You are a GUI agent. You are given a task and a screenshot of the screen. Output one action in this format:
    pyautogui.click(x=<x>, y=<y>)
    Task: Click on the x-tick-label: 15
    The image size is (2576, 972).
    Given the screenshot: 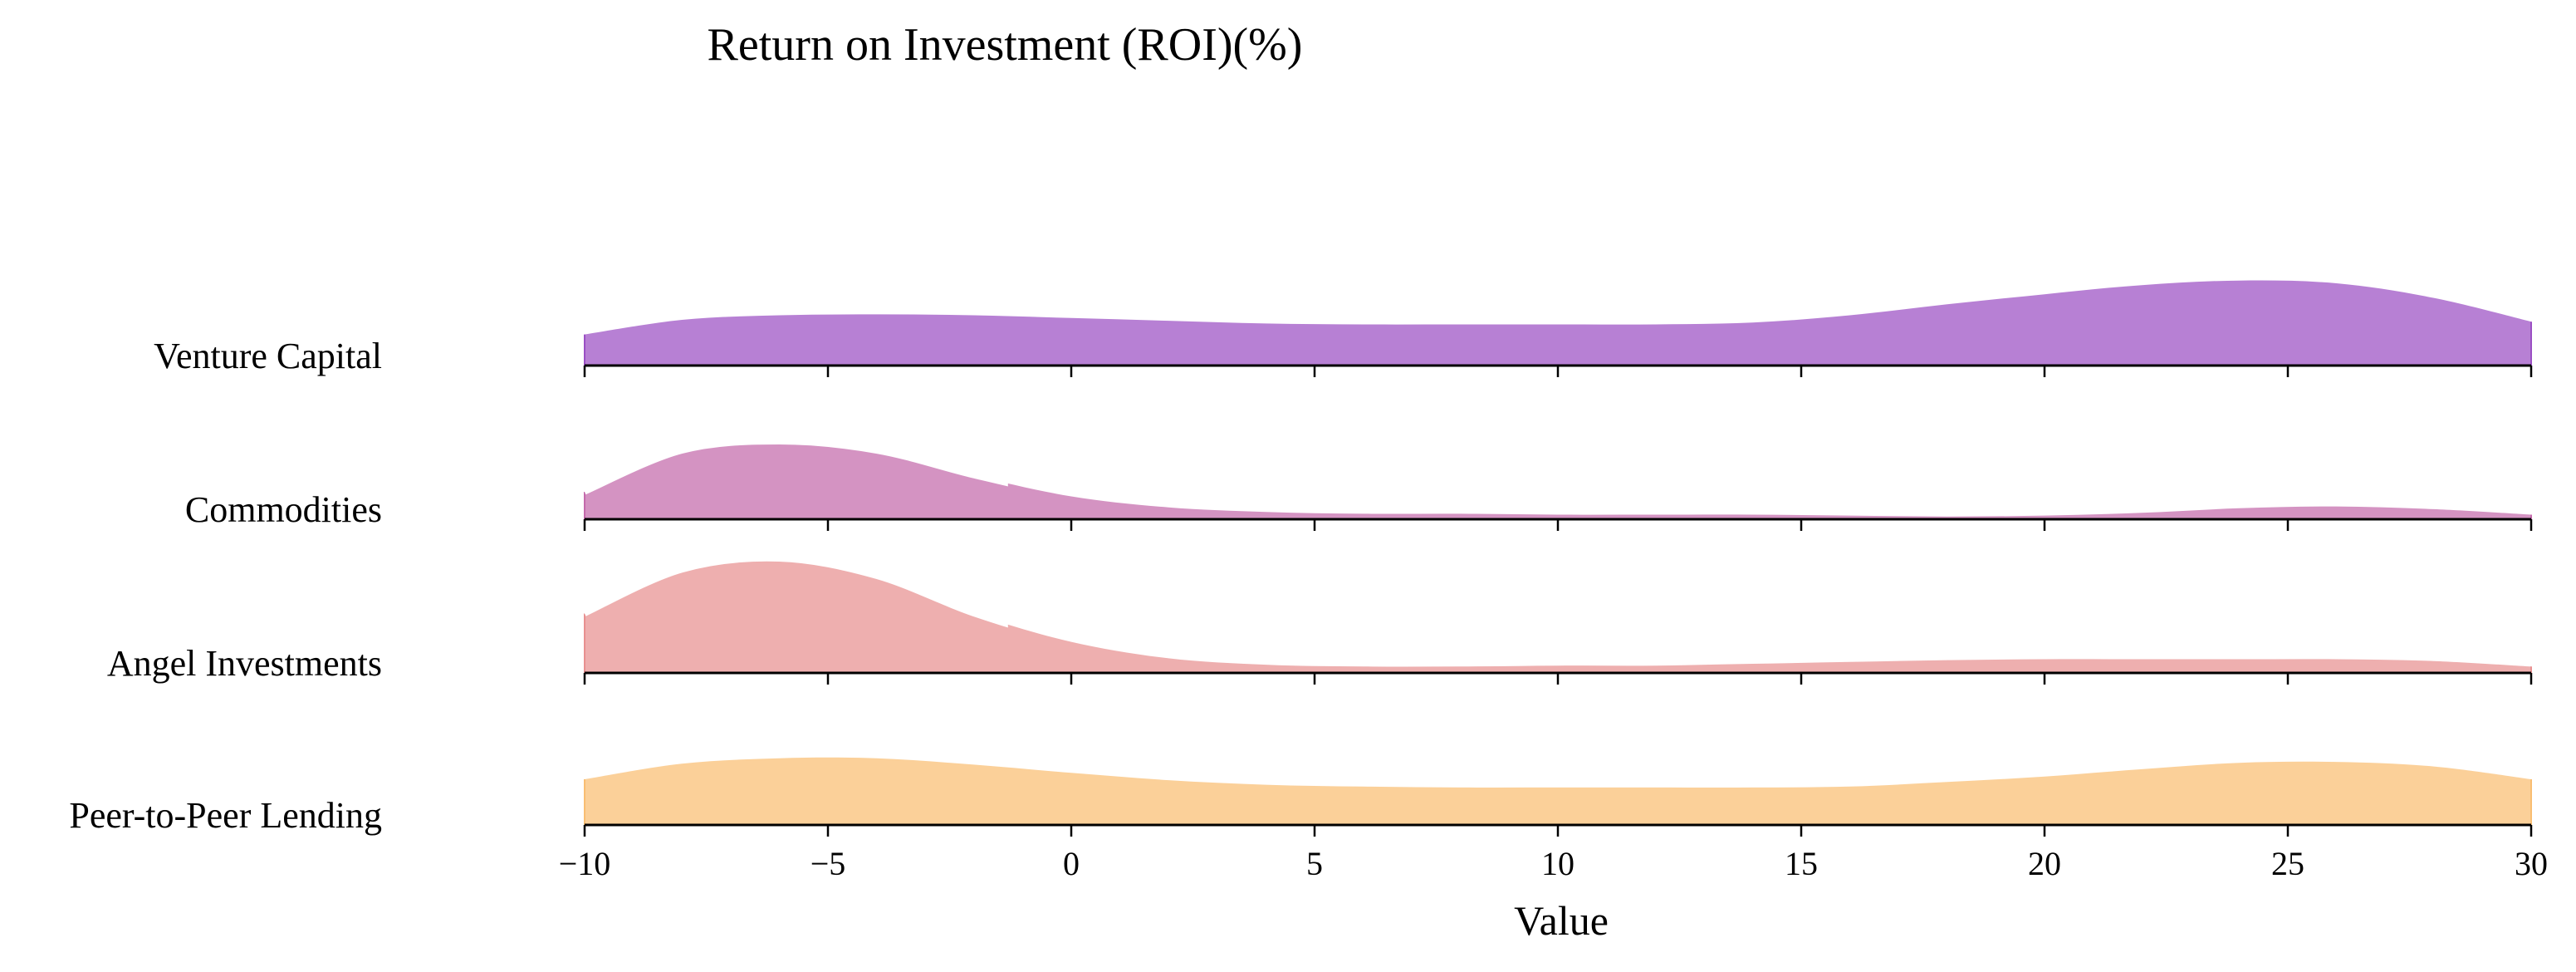 What is the action you would take?
    pyautogui.click(x=1802, y=864)
    